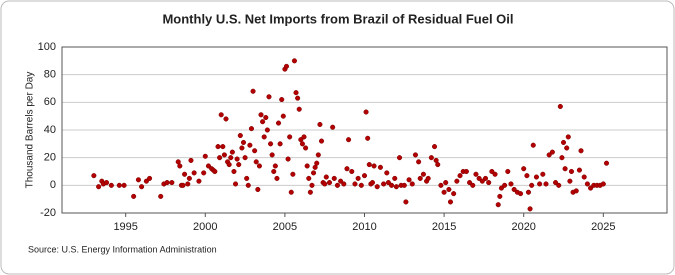 The image size is (675, 275). What do you see at coordinates (53, 185) in the screenshot?
I see `y-tick-label: 0` at bounding box center [53, 185].